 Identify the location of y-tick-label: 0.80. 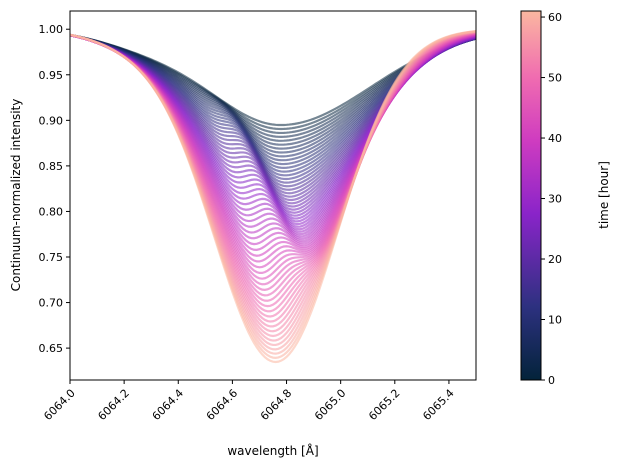
(51, 211).